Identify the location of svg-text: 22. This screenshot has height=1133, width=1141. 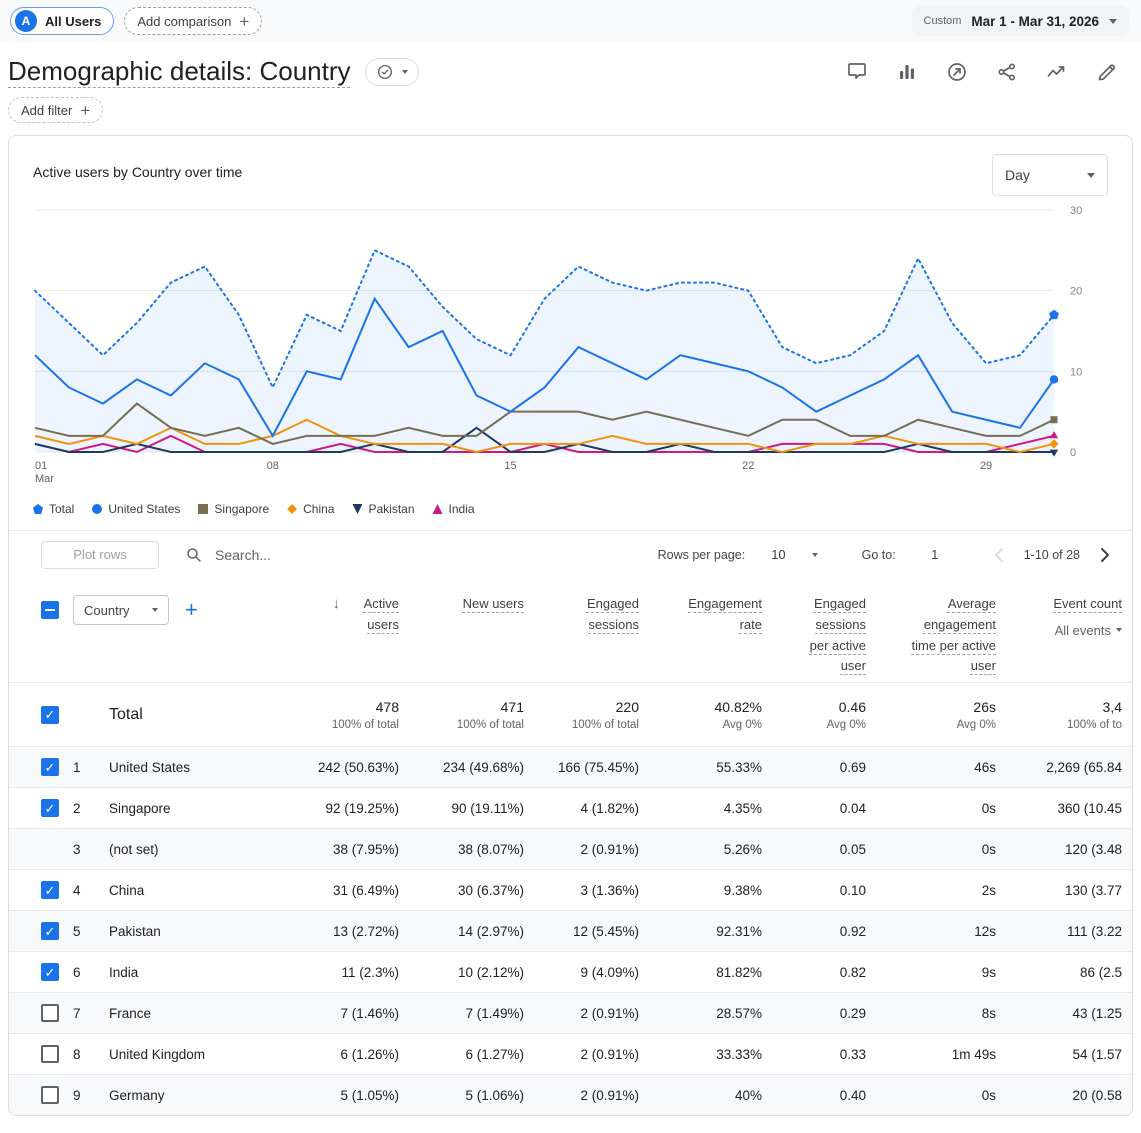
(748, 466).